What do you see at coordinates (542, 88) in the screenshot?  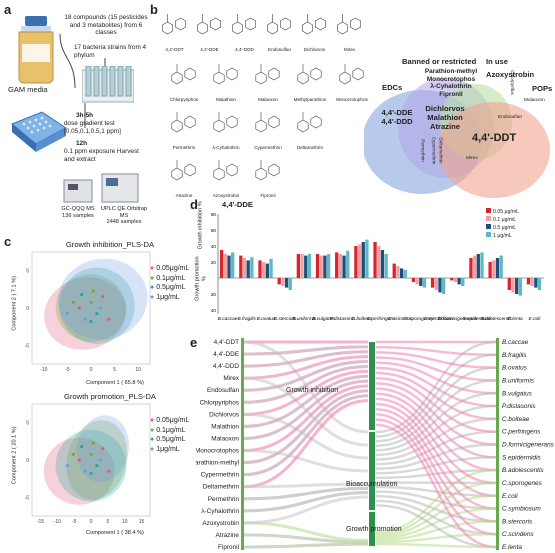 I see `venn-pops-label: POPs` at bounding box center [542, 88].